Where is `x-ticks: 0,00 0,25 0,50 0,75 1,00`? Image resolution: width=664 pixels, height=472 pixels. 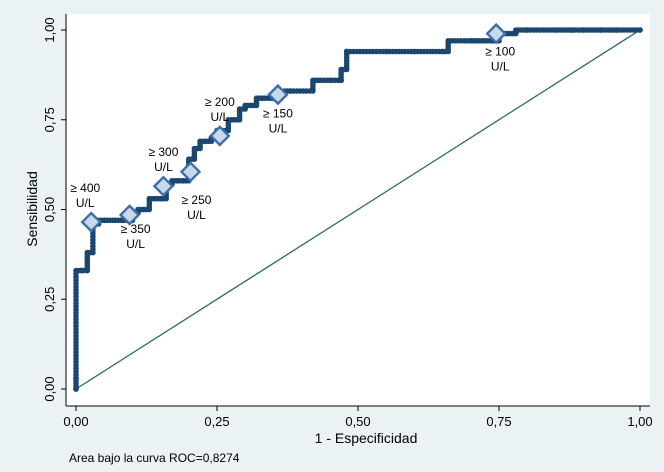 x-ticks: 0,00 0,25 0,50 0,75 1,00 is located at coordinates (358, 417).